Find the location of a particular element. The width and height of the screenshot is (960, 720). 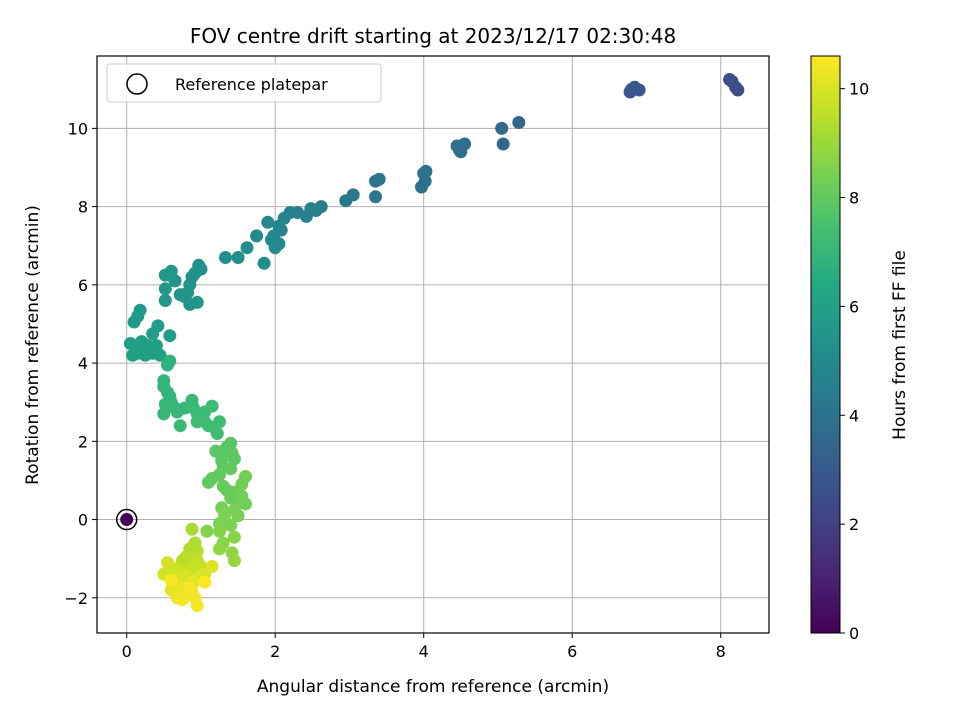

colorbar-tick-label: 0 is located at coordinates (854, 633).